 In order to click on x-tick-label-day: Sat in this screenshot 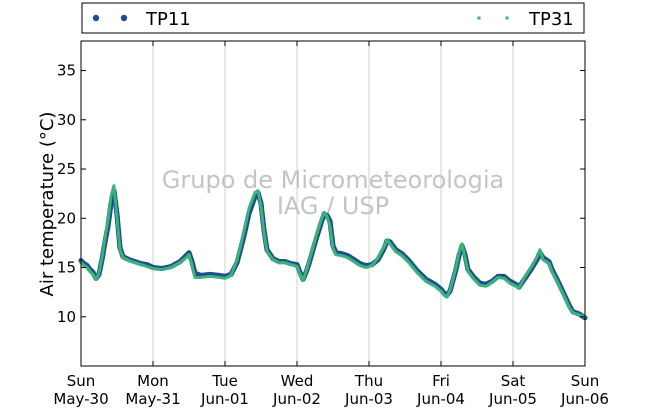, I will do `click(513, 381)`.